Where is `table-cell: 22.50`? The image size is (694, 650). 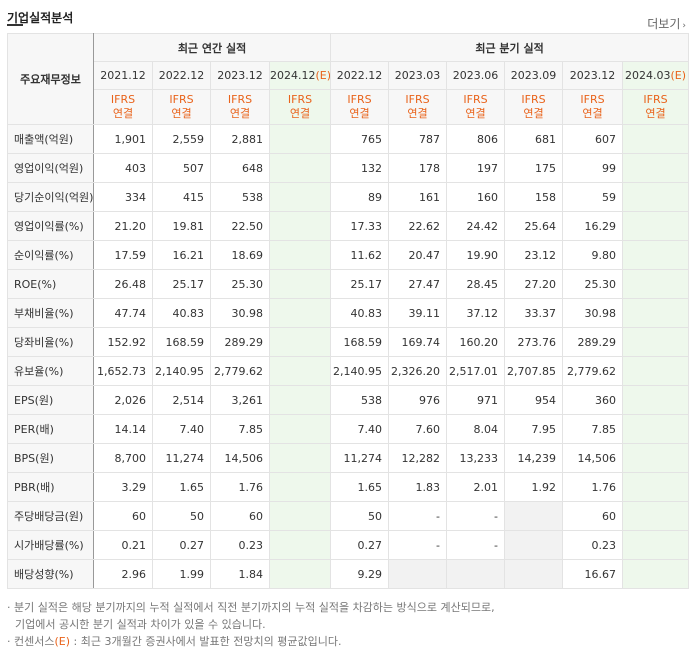 table-cell: 22.50 is located at coordinates (240, 226).